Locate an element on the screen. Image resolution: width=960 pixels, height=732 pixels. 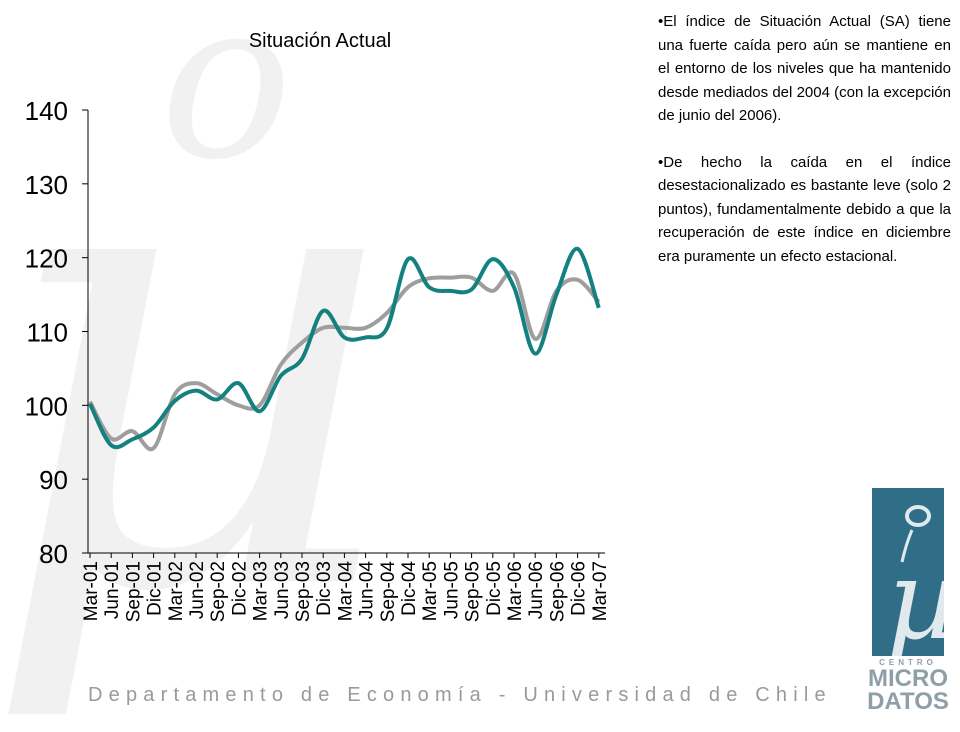
x-tick-label: Sep-06 is located at coordinates (557, 591).